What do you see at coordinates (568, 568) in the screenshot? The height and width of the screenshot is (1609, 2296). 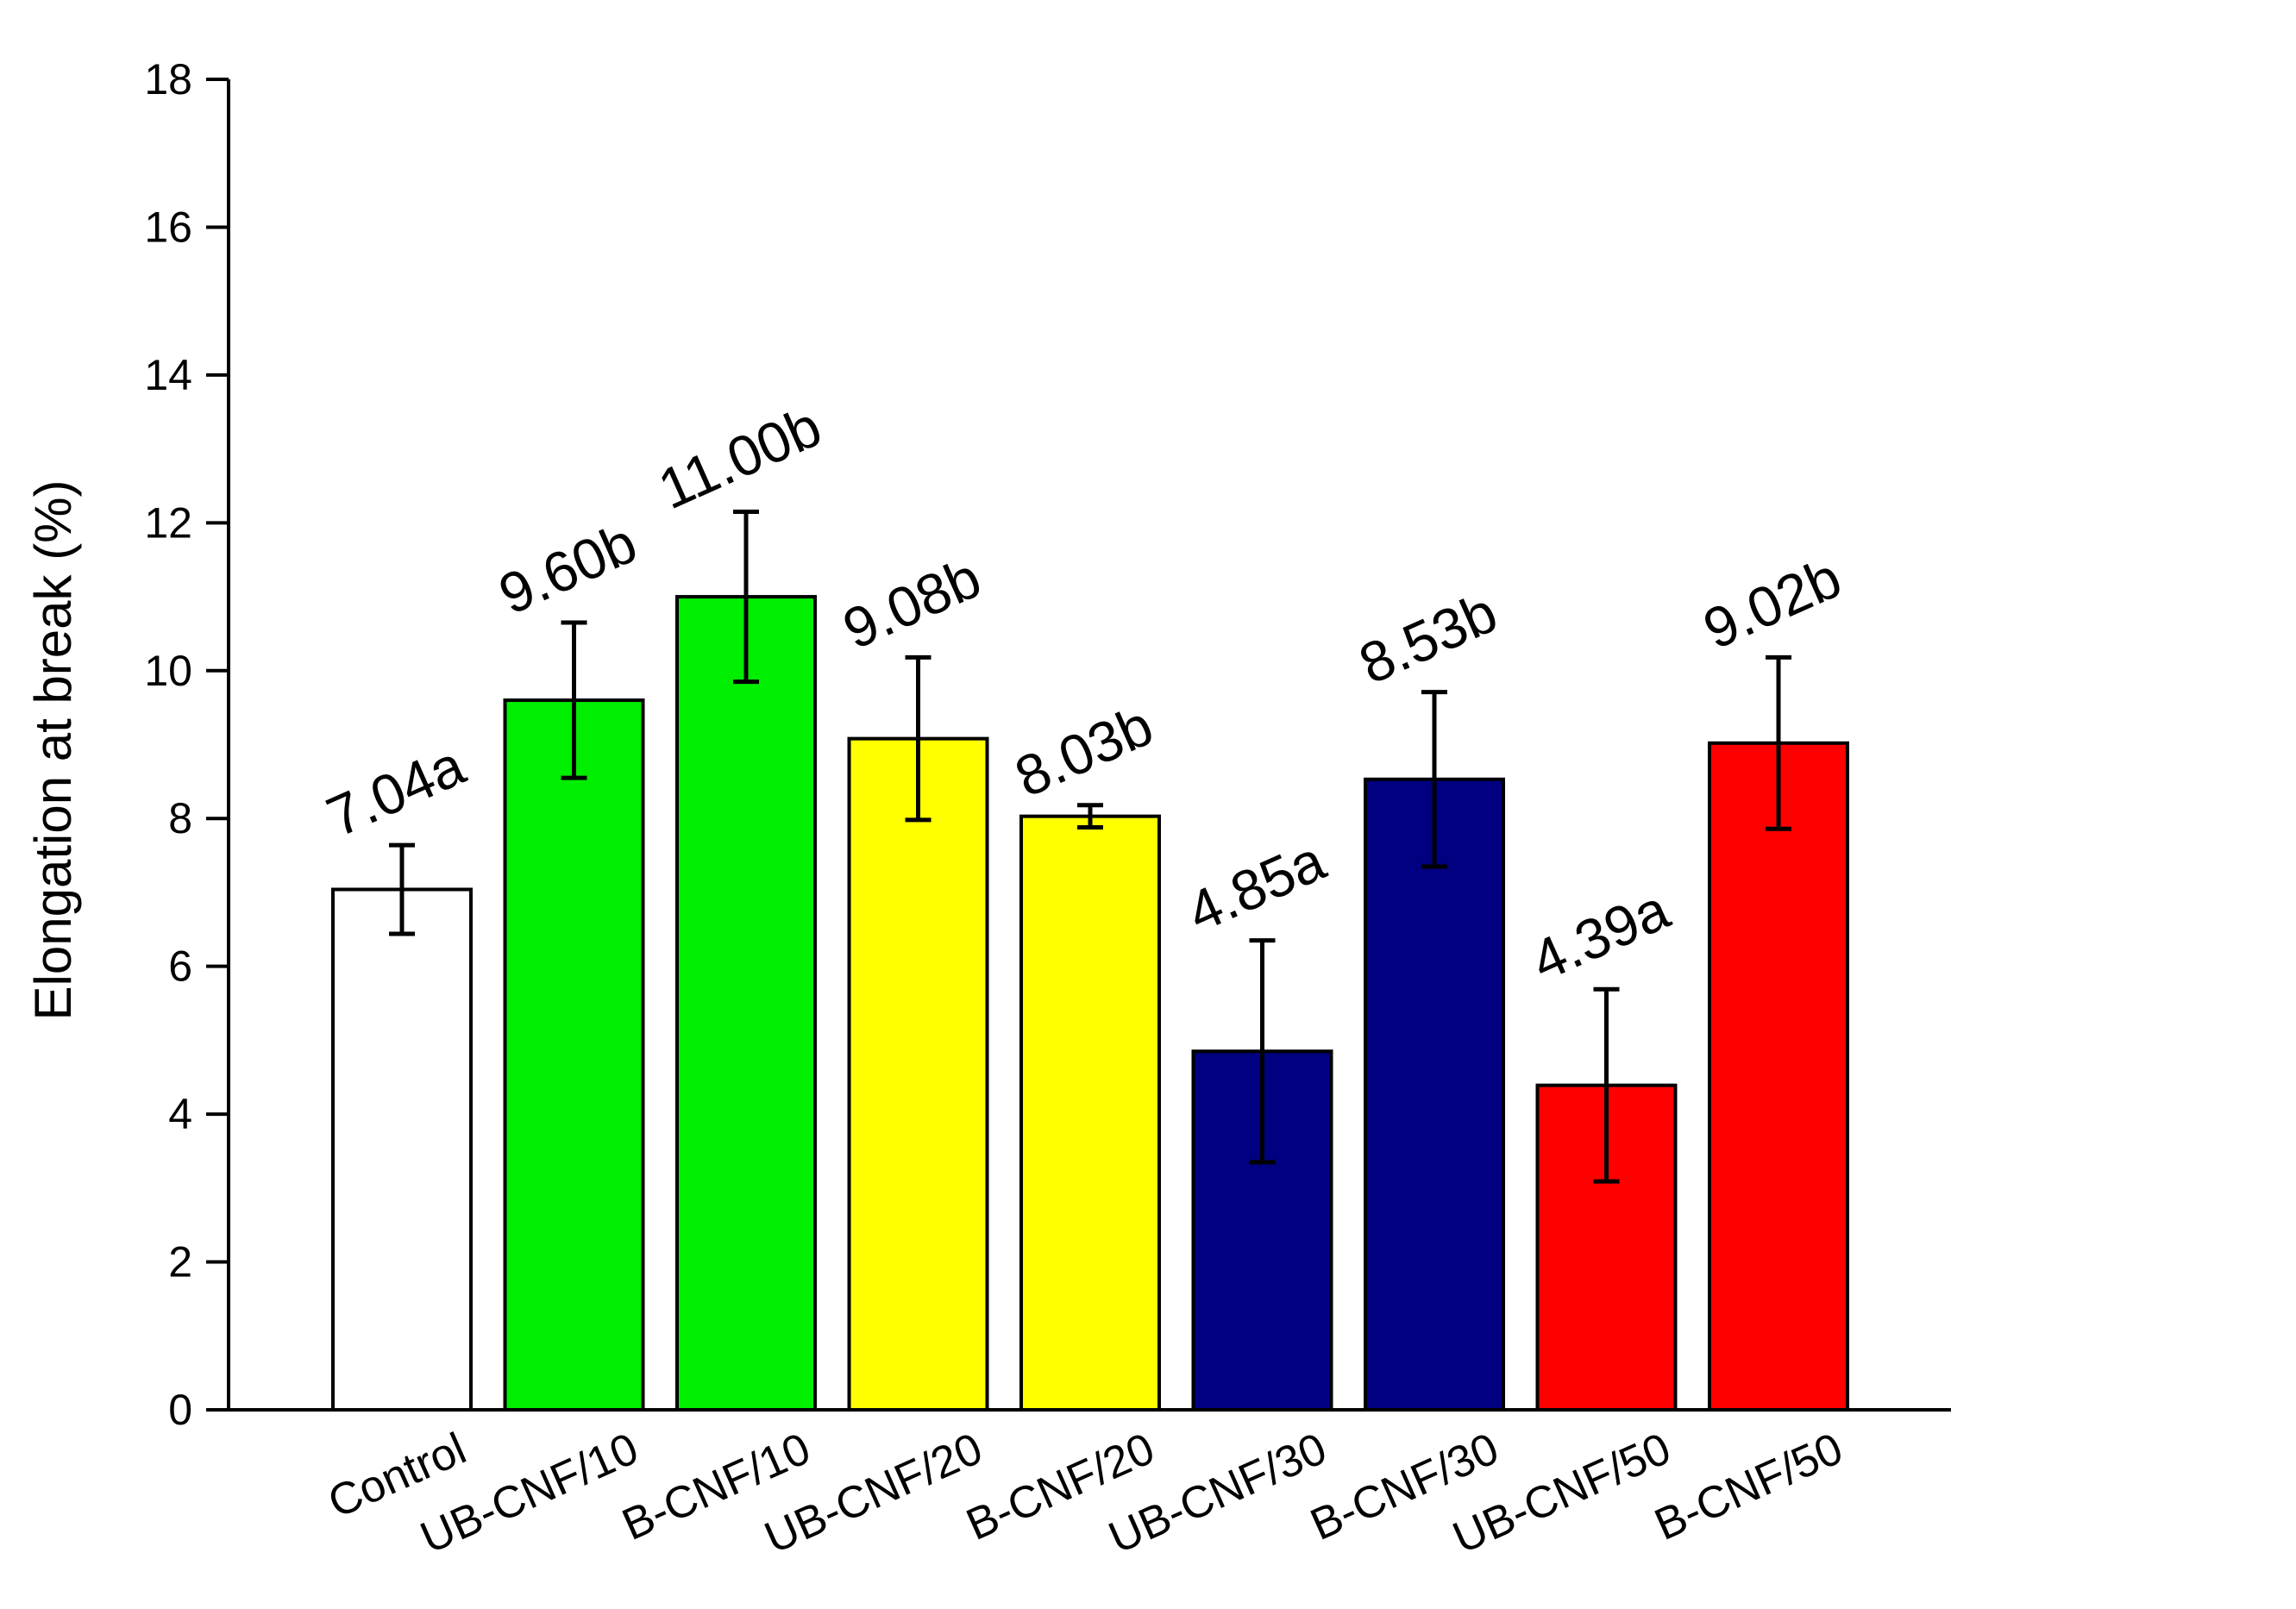 I see `data-label: 9.60b` at bounding box center [568, 568].